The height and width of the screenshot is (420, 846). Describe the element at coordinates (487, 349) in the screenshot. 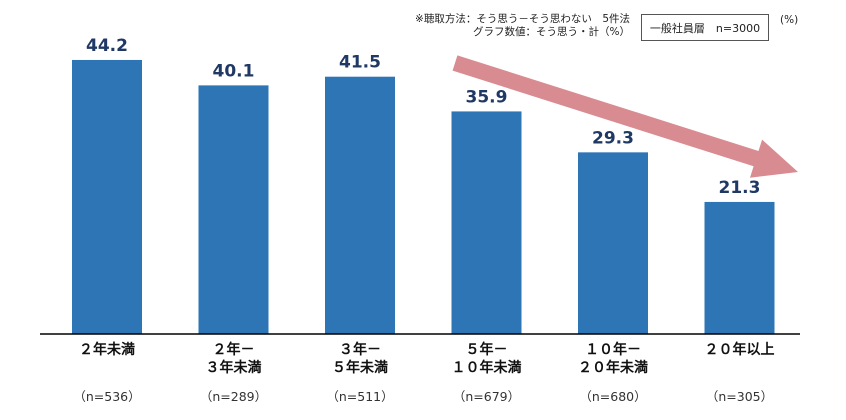

I see `category-label: ５年－` at that location.